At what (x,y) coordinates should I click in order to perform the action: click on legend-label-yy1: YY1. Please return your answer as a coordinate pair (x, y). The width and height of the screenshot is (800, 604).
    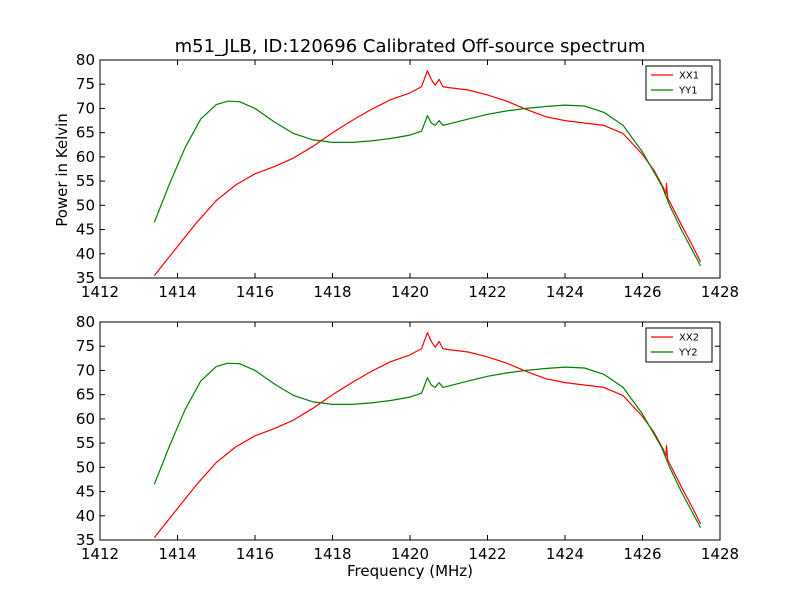
    Looking at the image, I should click on (688, 91).